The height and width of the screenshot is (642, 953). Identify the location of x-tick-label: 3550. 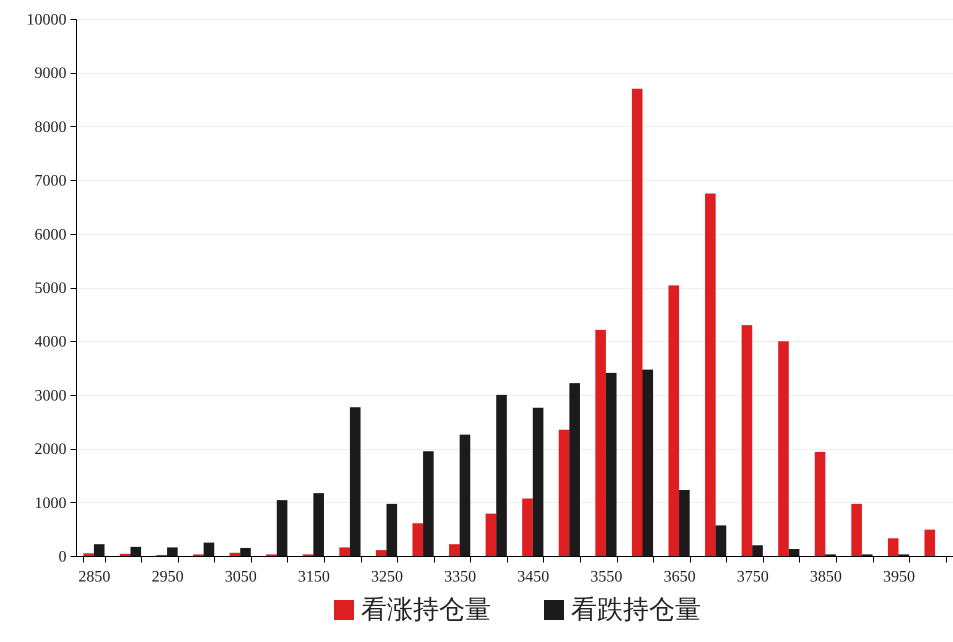
(606, 577).